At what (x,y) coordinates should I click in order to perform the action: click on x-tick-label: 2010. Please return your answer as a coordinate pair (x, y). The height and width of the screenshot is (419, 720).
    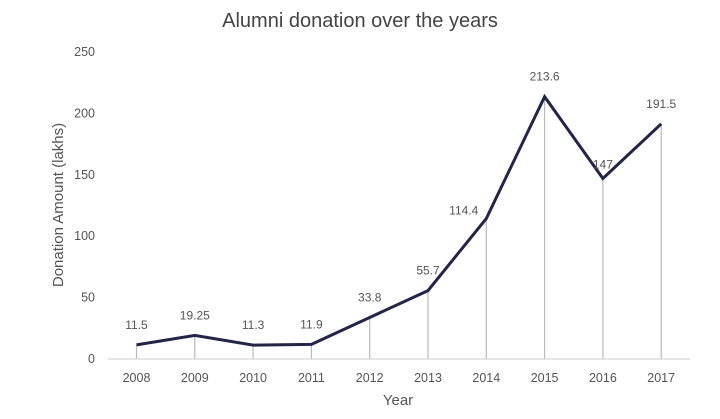
    Looking at the image, I should click on (253, 378).